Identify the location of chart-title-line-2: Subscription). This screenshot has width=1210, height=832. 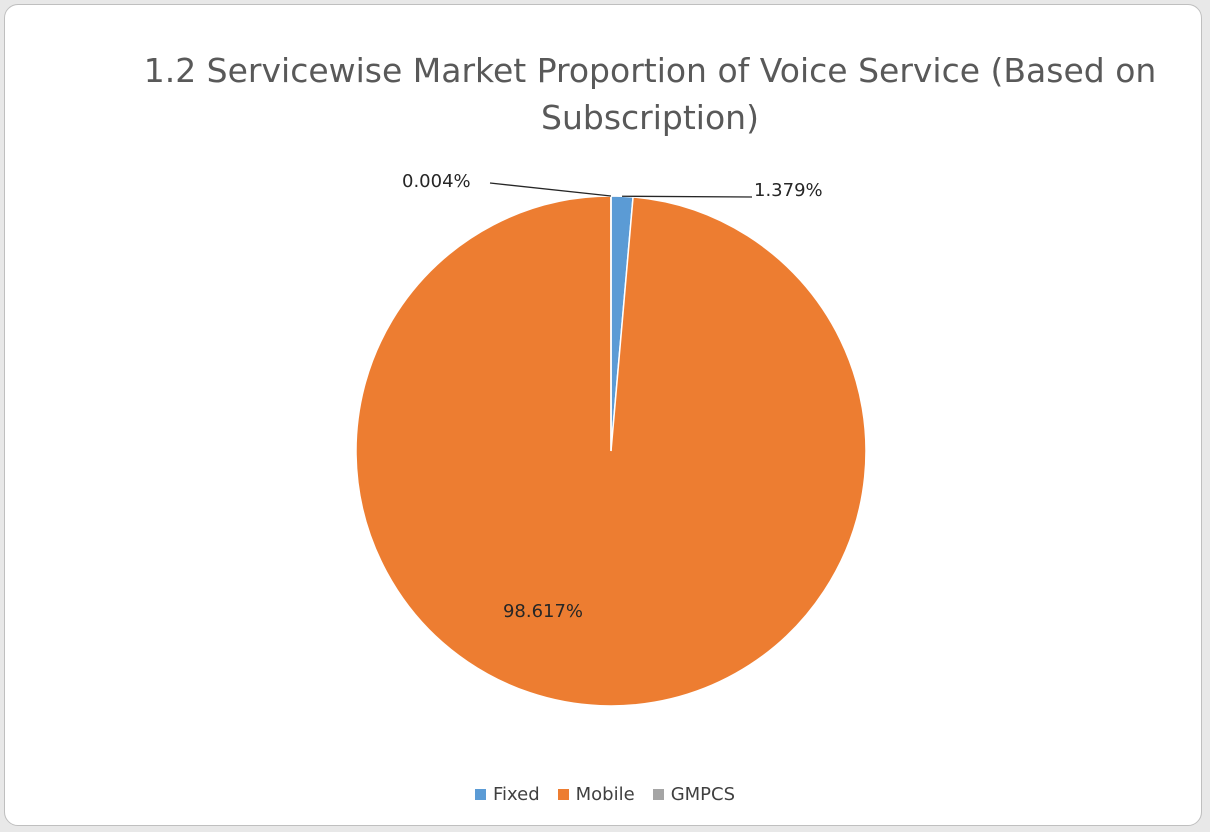
(650, 117).